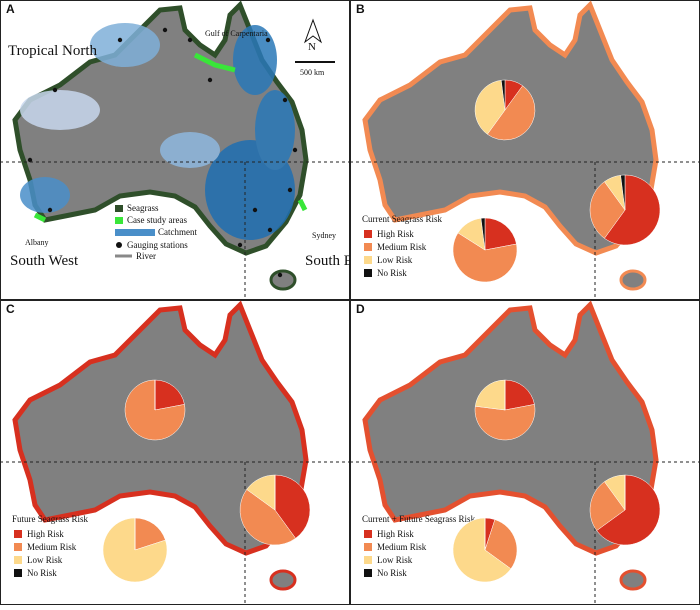 The height and width of the screenshot is (610, 700). What do you see at coordinates (157, 245) in the screenshot?
I see `legend-label: Gauging stations` at bounding box center [157, 245].